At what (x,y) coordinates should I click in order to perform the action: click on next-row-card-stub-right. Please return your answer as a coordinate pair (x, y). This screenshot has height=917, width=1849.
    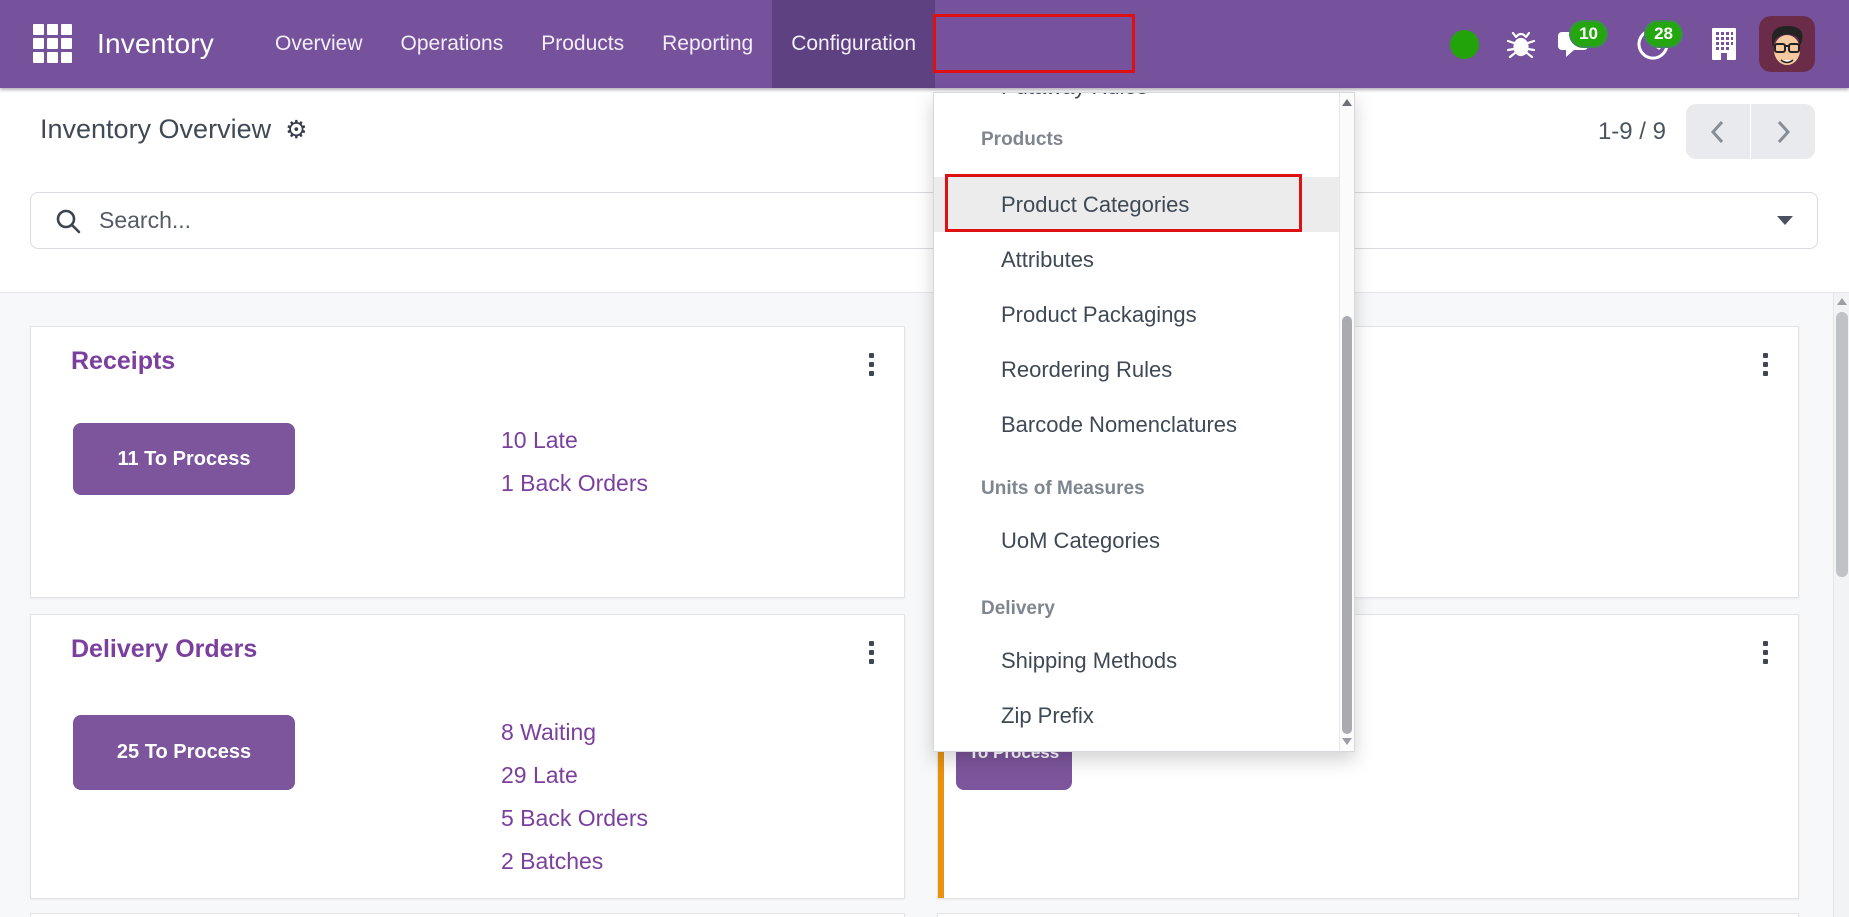
    Looking at the image, I should click on (1368, 915).